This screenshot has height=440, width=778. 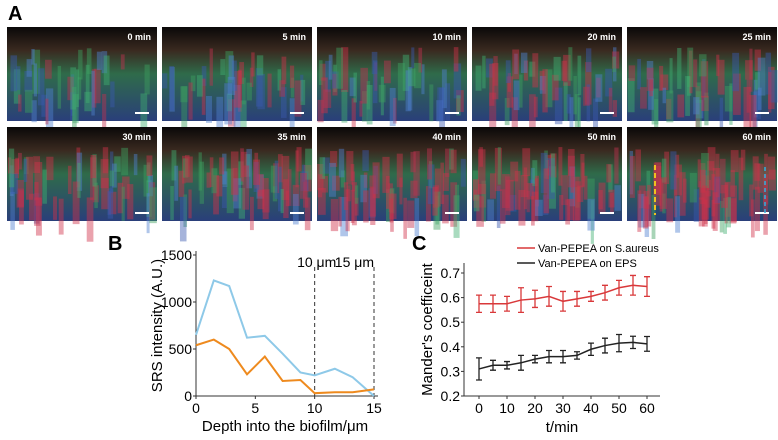 I want to click on image-tile: 10 min, so click(x=392, y=81).